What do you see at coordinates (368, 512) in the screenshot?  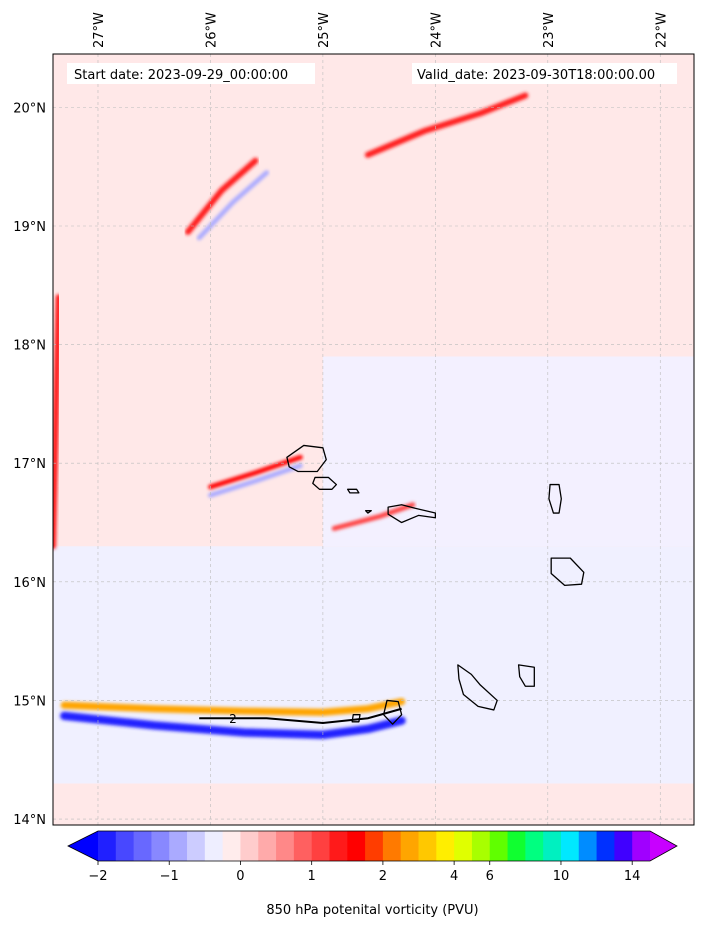 I see `coastline-raso` at bounding box center [368, 512].